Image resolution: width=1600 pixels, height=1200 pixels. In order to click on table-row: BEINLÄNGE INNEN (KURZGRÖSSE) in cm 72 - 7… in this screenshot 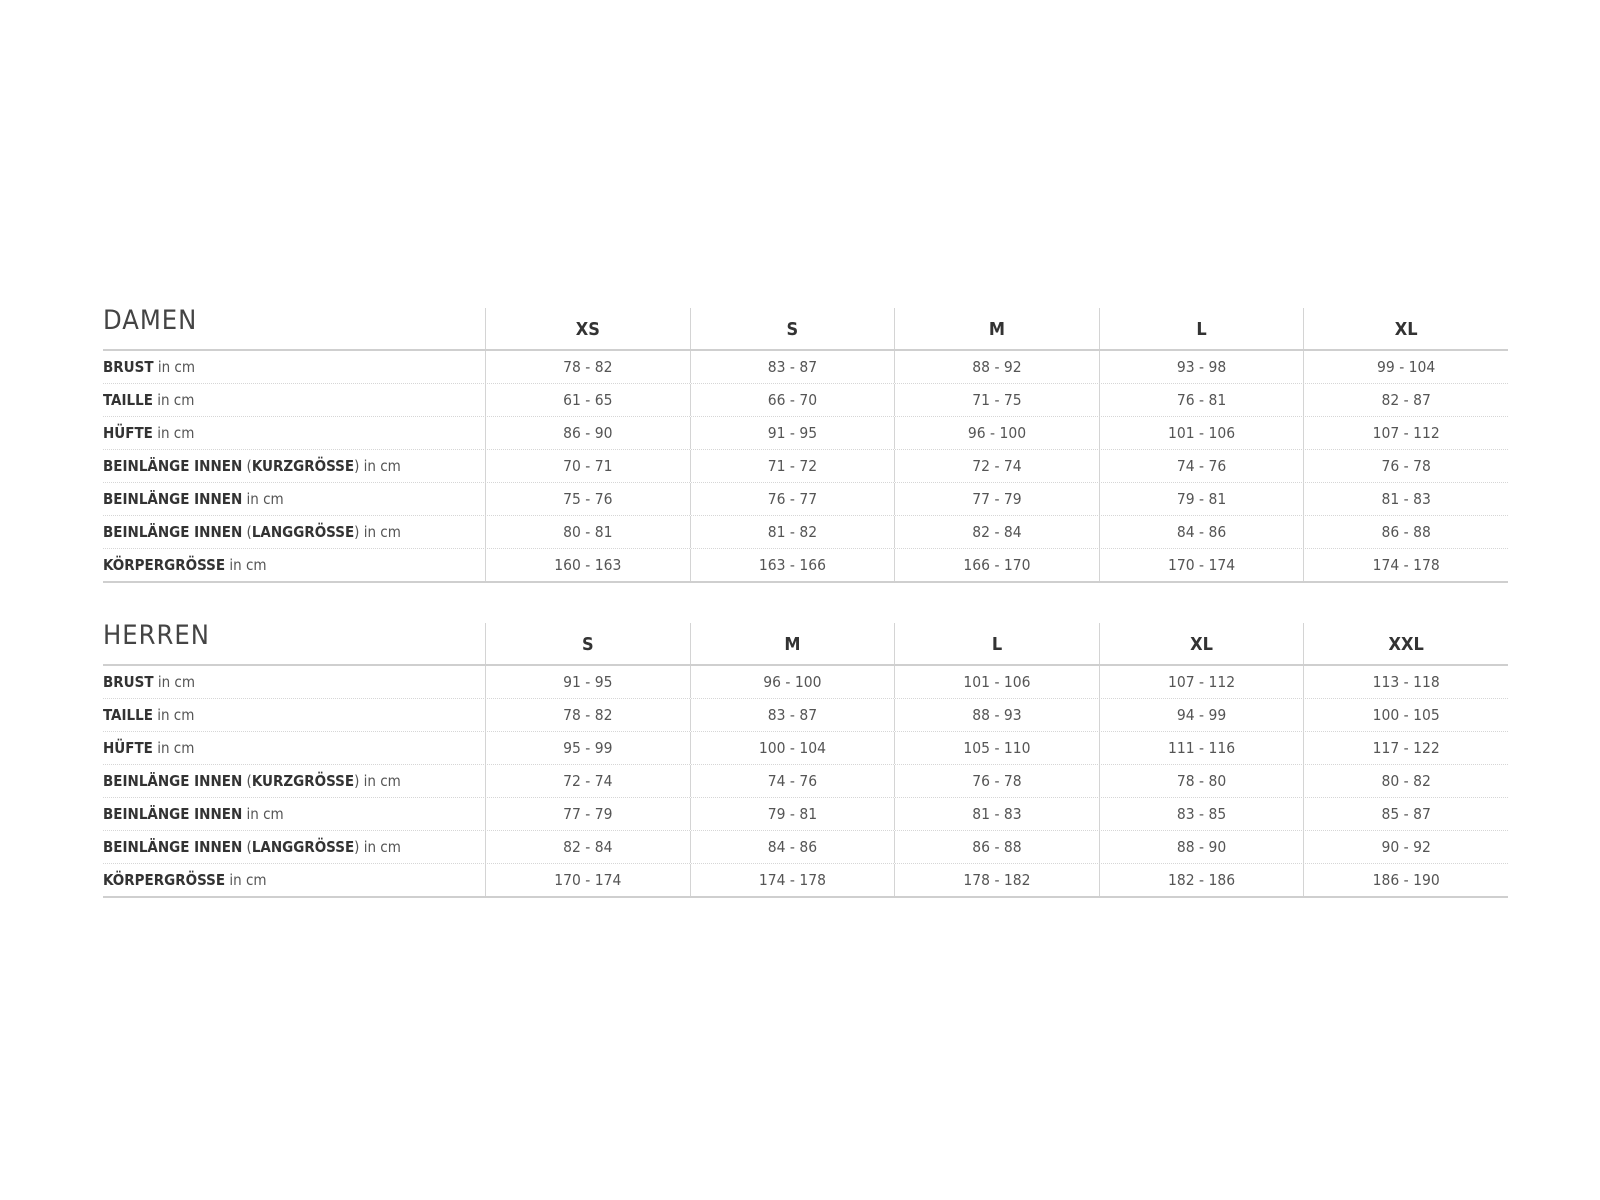, I will do `click(805, 781)`.